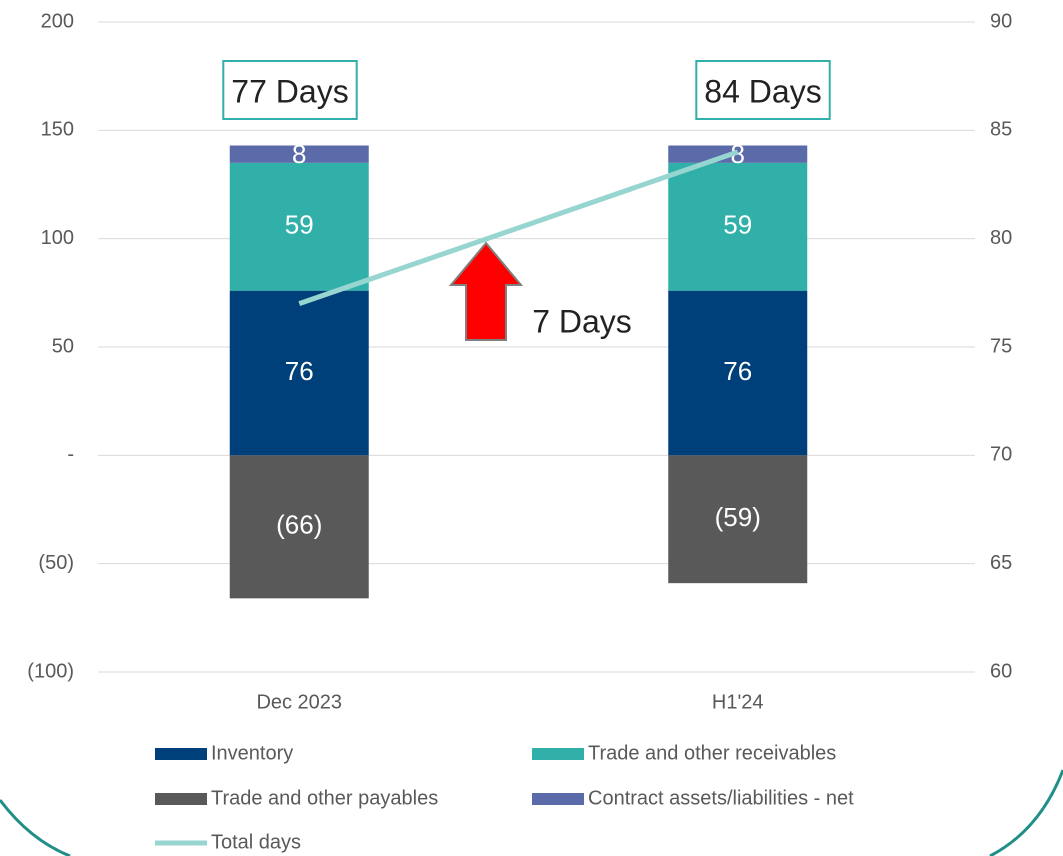 This screenshot has height=856, width=1063. I want to click on legend-label: Trade and other payables, so click(324, 798).